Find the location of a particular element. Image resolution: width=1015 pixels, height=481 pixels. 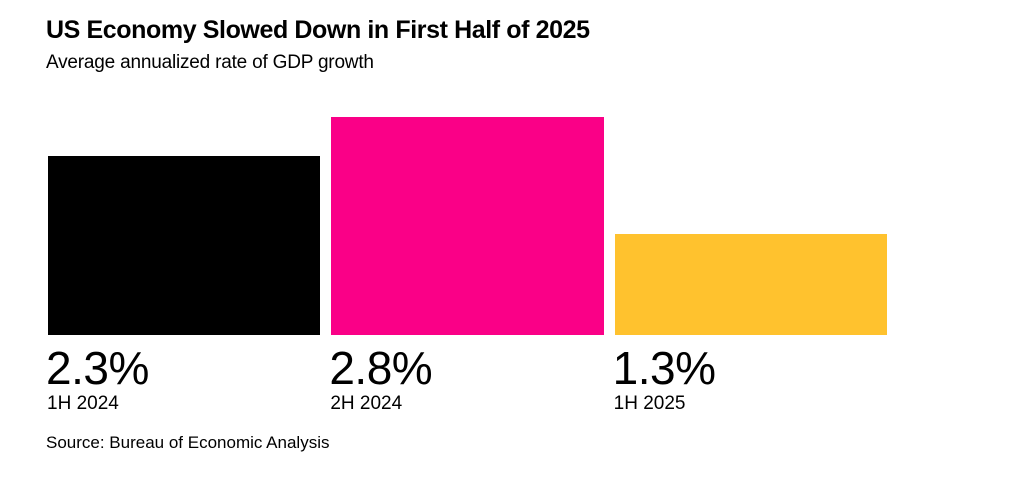

bar-1h-2024 is located at coordinates (184, 245).